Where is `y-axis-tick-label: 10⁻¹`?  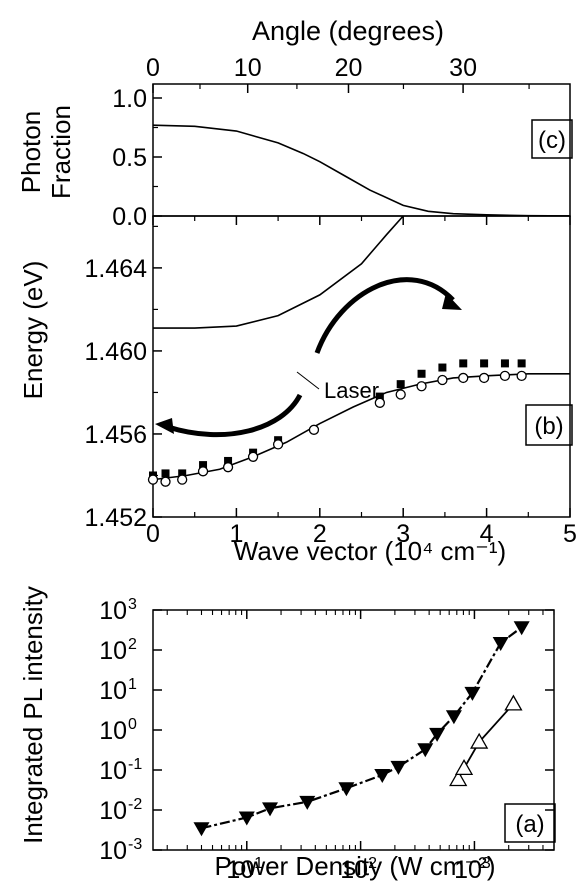
y-axis-tick-label: 10⁻¹ is located at coordinates (120, 770).